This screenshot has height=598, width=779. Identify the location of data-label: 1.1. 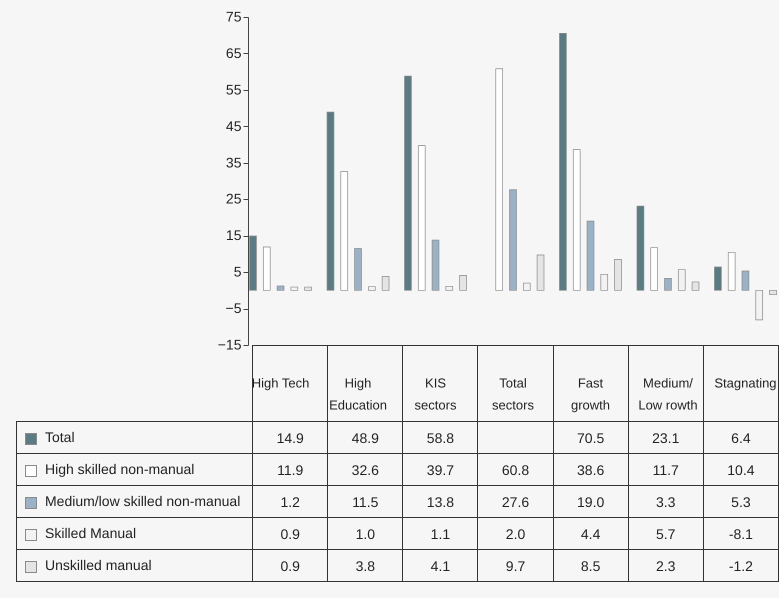
(440, 534).